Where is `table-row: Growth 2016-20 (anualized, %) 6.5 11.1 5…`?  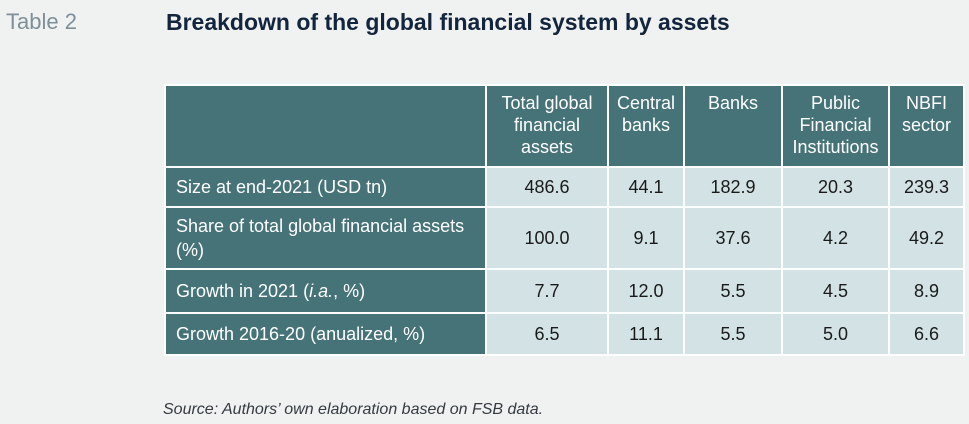 table-row: Growth 2016-20 (anualized, %) 6.5 11.1 5… is located at coordinates (564, 334).